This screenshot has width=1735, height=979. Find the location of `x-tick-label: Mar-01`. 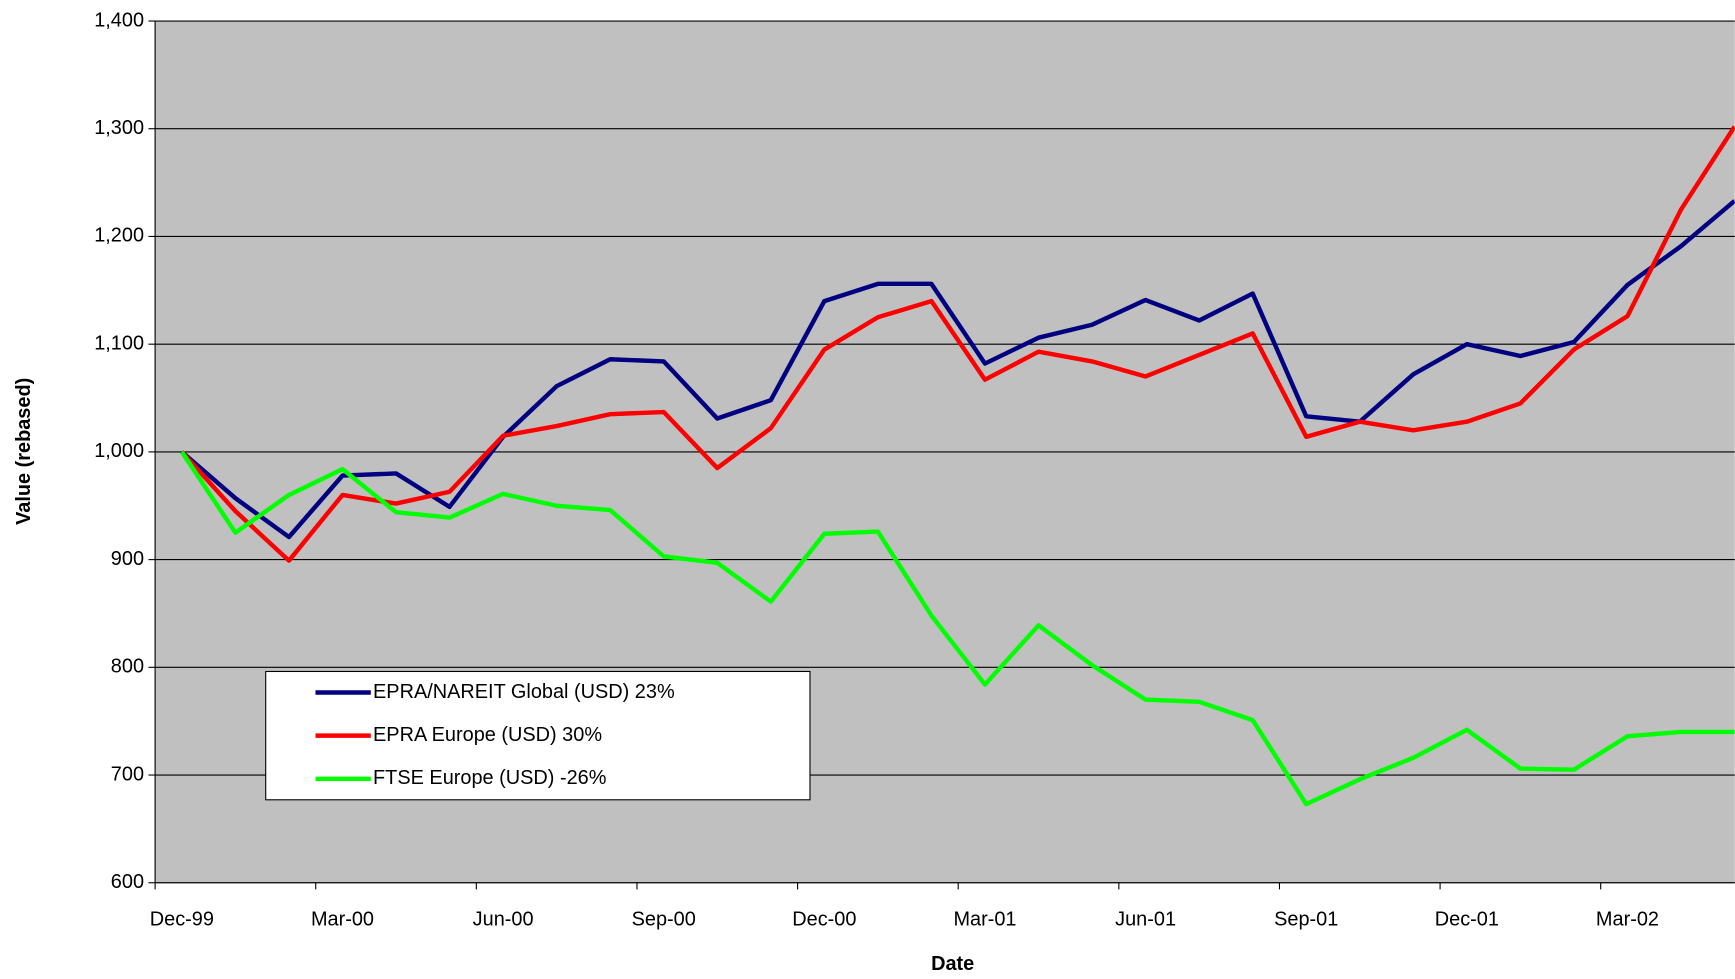

x-tick-label: Mar-01 is located at coordinates (984, 920).